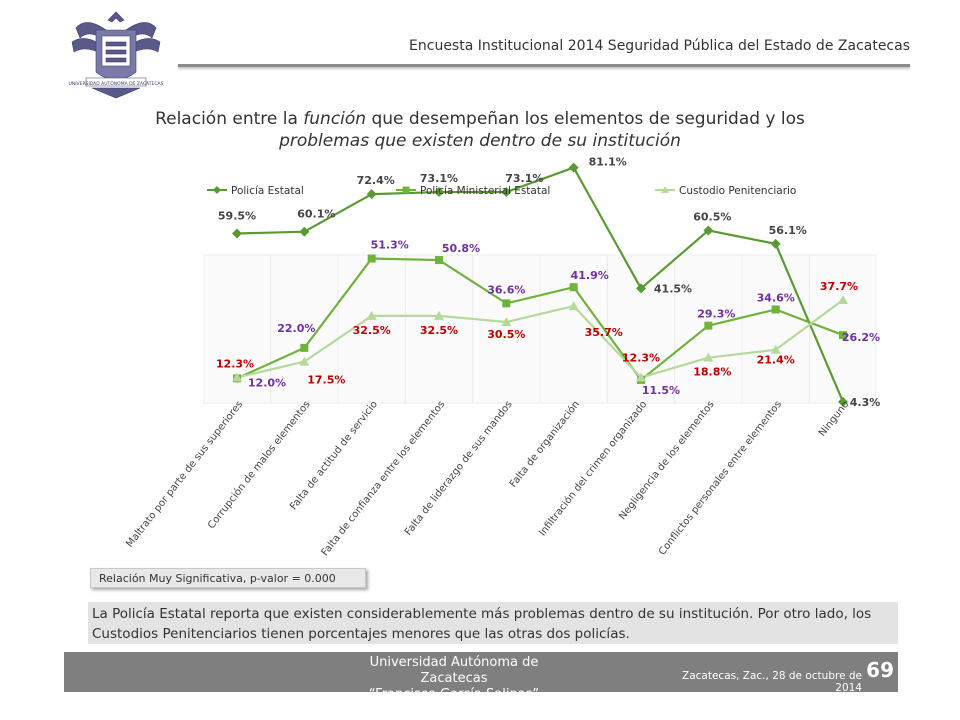 The height and width of the screenshot is (720, 960). Describe the element at coordinates (390, 245) in the screenshot. I see `data-label-2-3: 51.3%` at that location.